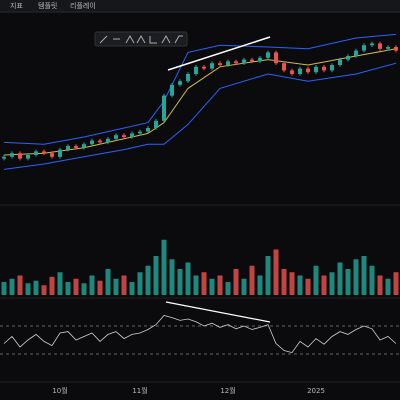 This screenshot has height=400, width=400. I want to click on toolbar-item: 템플릿, so click(47, 6).